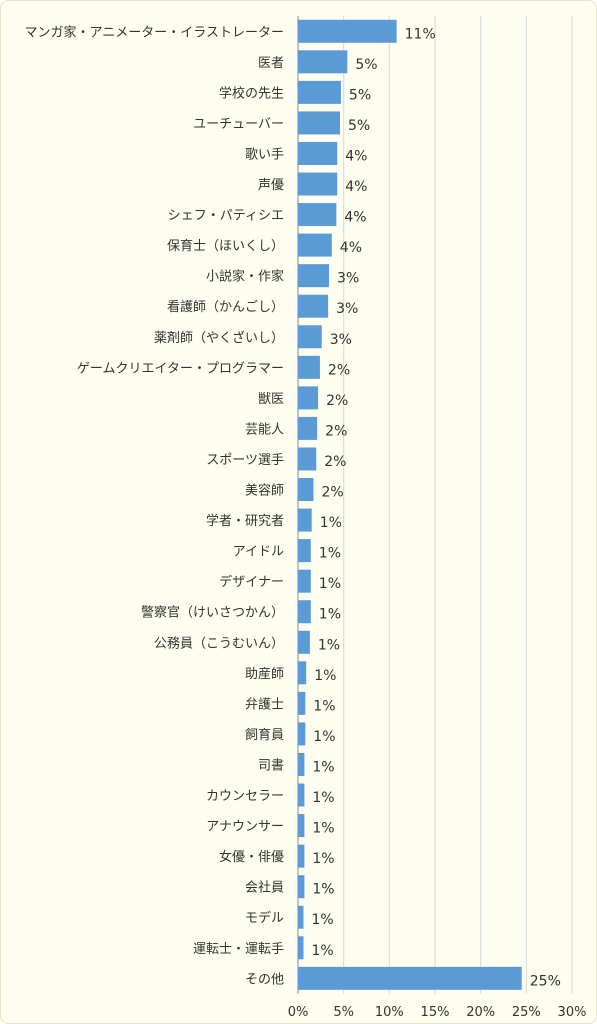 This screenshot has width=597, height=1024. What do you see at coordinates (572, 1012) in the screenshot?
I see `x-tick-label: 30%` at bounding box center [572, 1012].